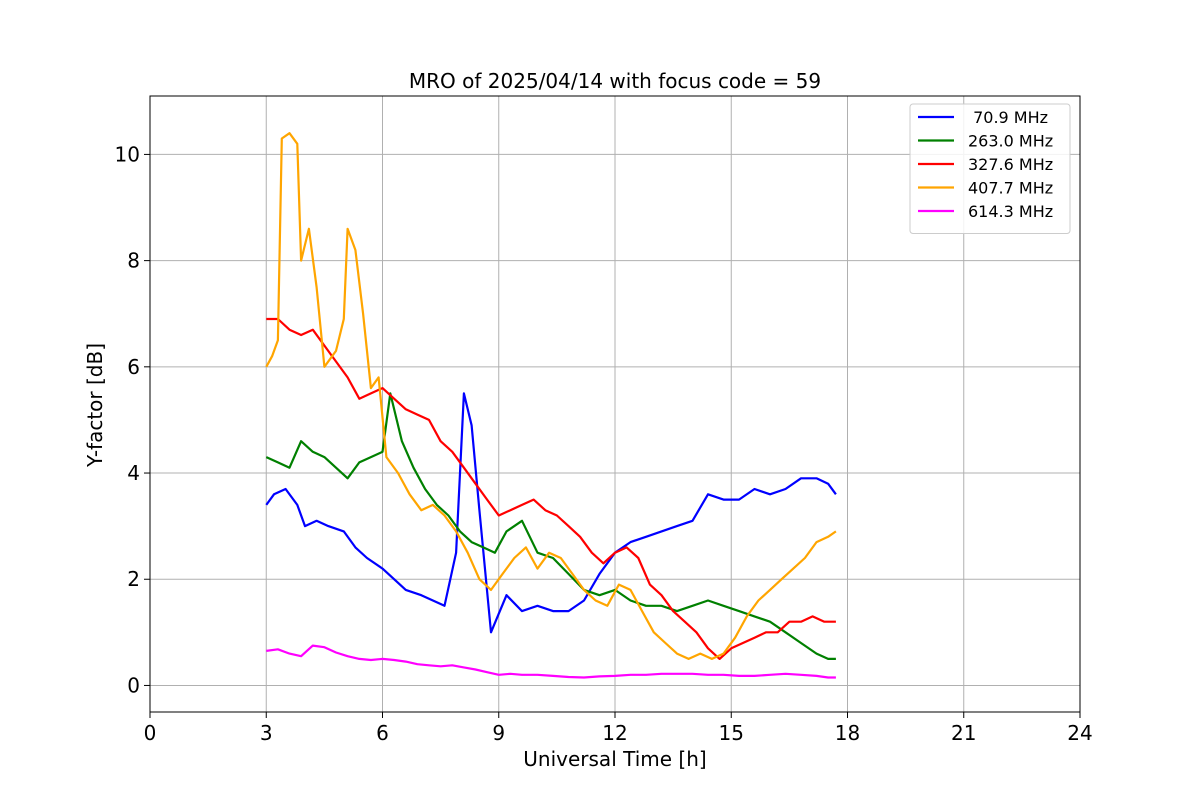  Describe the element at coordinates (1010, 141) in the screenshot. I see `legend-label: 263.0 MHz` at that location.